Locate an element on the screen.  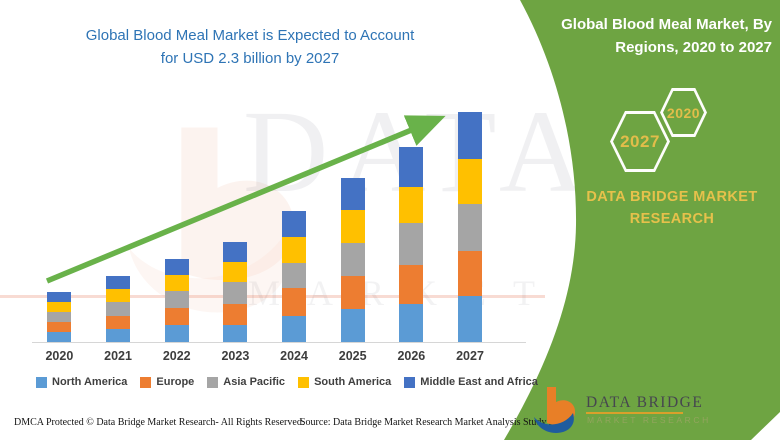
bar-2024 is located at coordinates (294, 276).